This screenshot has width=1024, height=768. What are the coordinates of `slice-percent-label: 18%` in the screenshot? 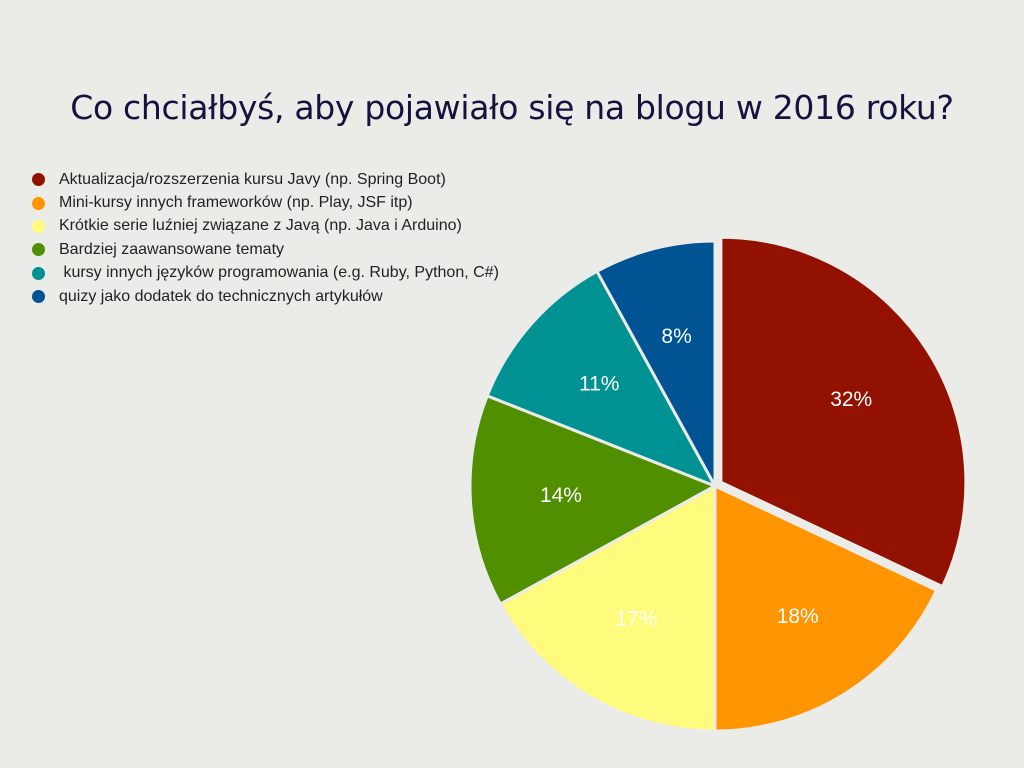 It's located at (798, 616).